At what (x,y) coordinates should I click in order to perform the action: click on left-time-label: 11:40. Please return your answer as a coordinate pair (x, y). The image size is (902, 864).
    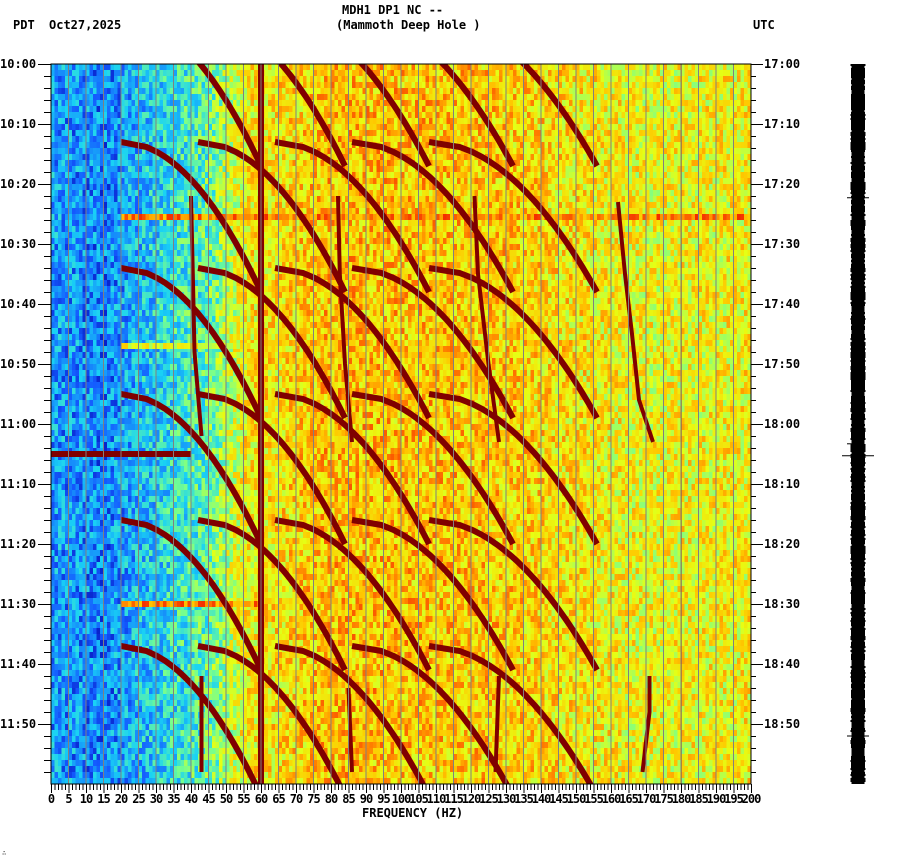
    Looking at the image, I should click on (18, 664).